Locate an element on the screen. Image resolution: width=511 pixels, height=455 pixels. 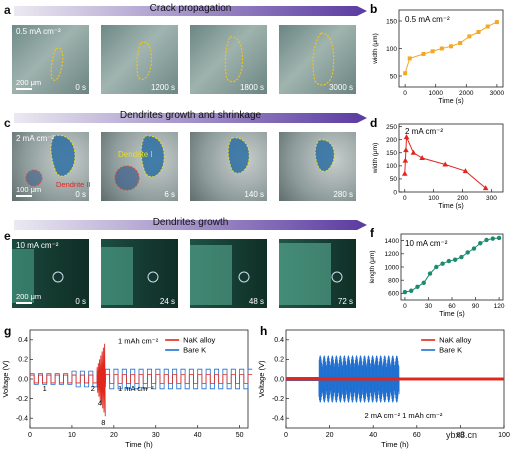
legend-label: Bare K is located at coordinates (450, 350).